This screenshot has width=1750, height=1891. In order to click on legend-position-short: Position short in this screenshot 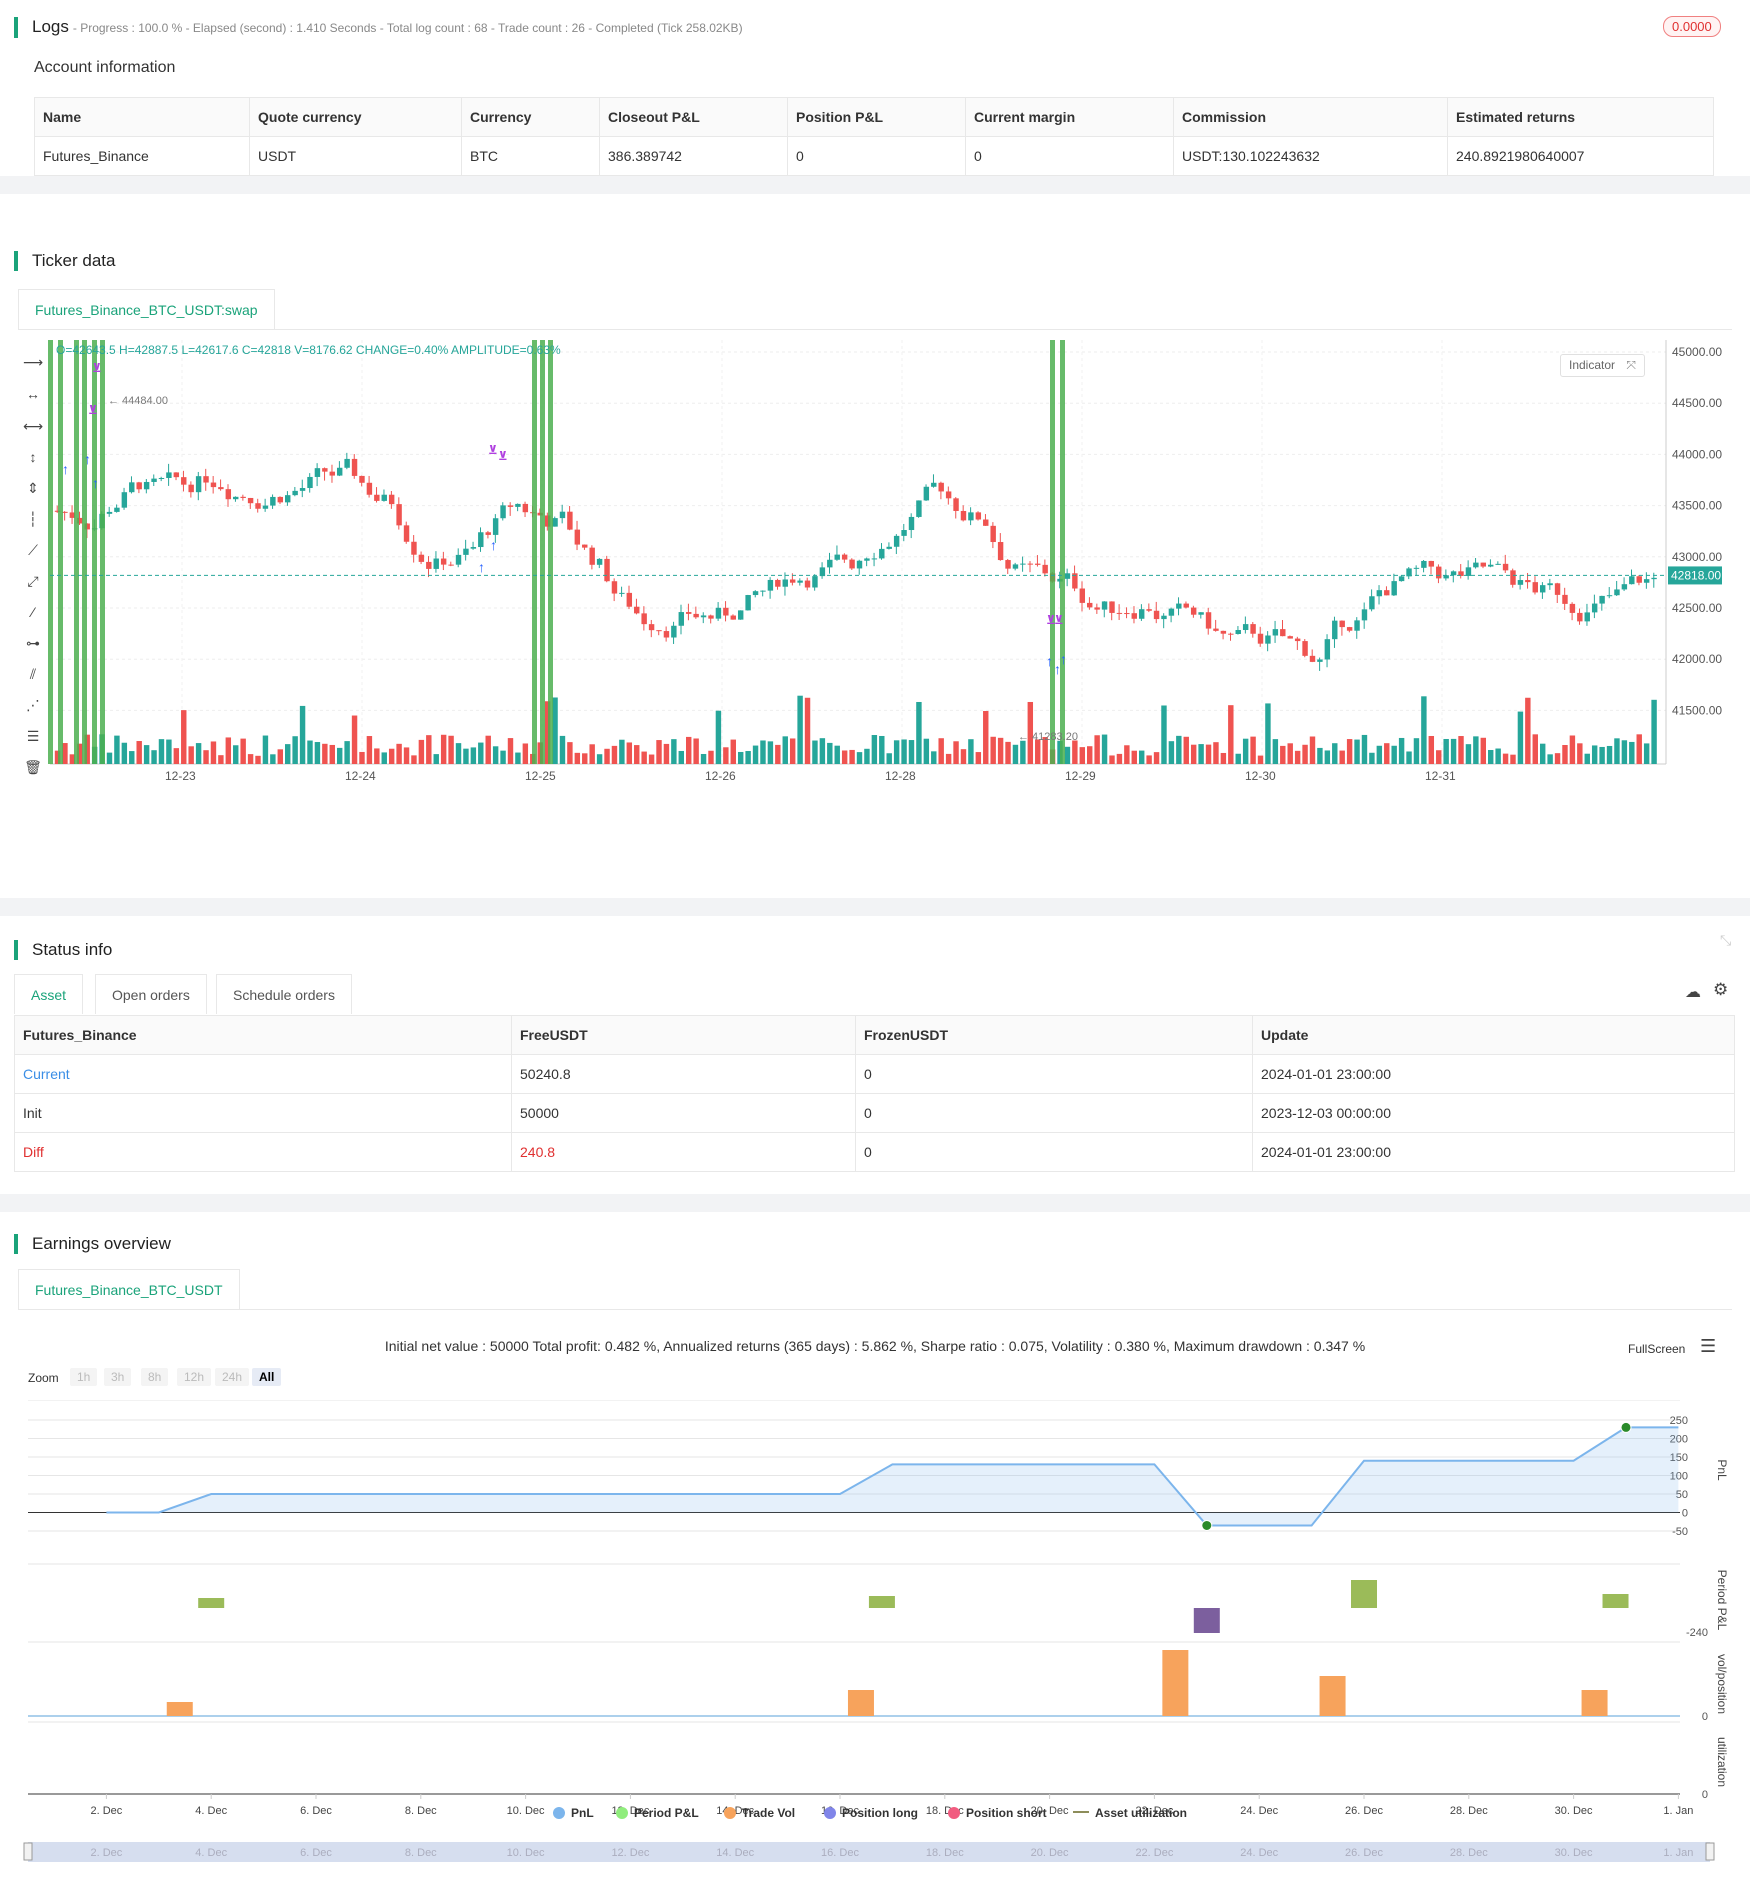, I will do `click(997, 1813)`.